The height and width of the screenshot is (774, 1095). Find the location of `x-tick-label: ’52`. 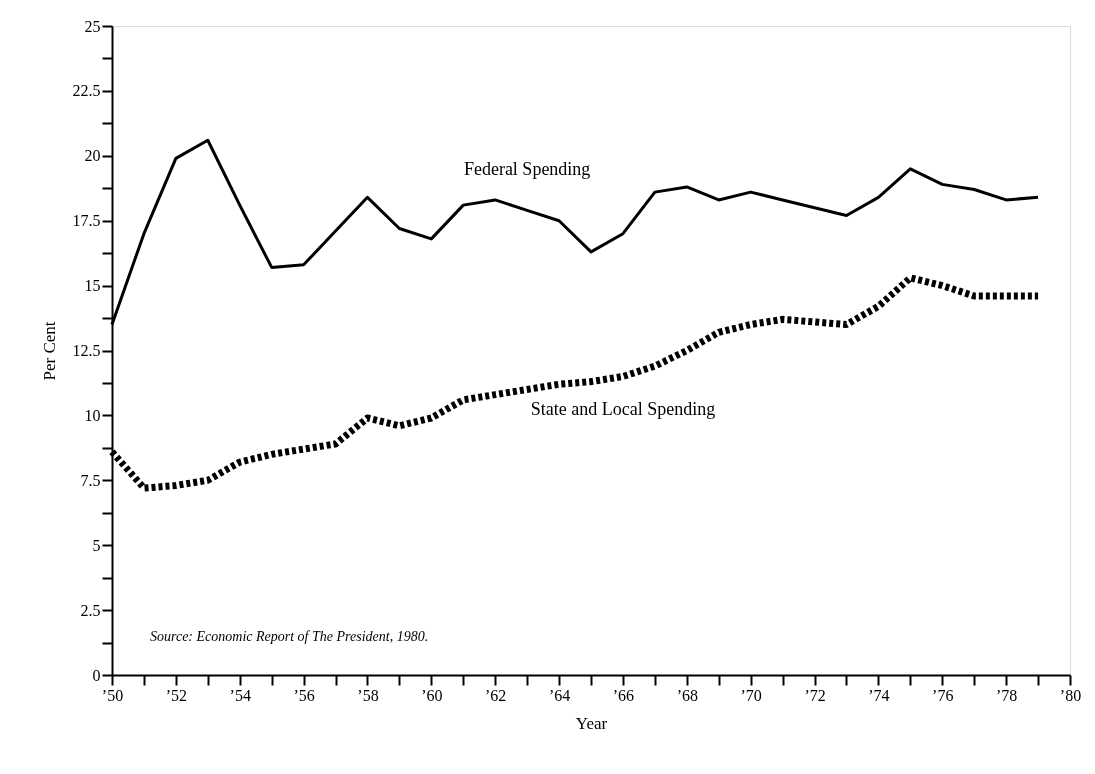

x-tick-label: ’52 is located at coordinates (176, 695).